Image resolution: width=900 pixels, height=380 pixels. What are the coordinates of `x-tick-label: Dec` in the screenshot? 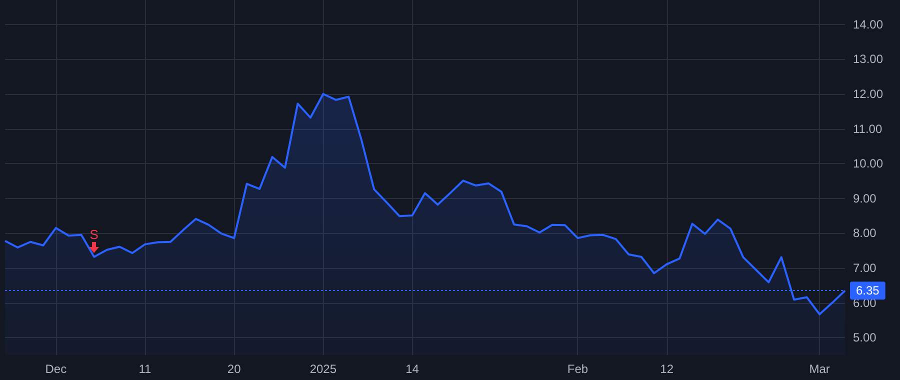 It's located at (56, 369).